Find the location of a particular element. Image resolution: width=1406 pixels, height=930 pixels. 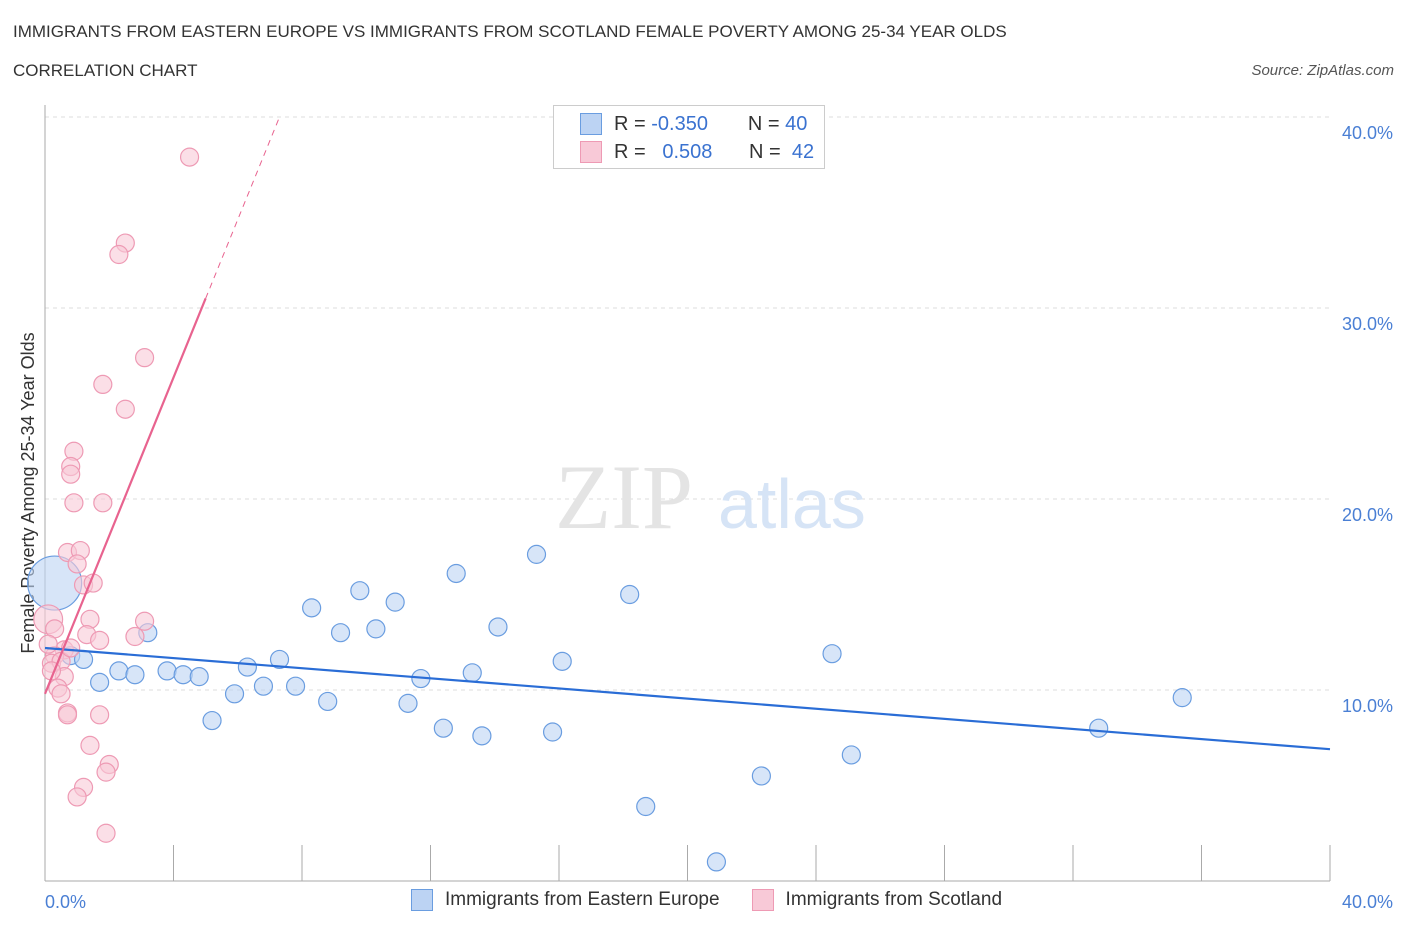

stats-row-scotland: R = 0.508 N = 42 is located at coordinates (697, 152).